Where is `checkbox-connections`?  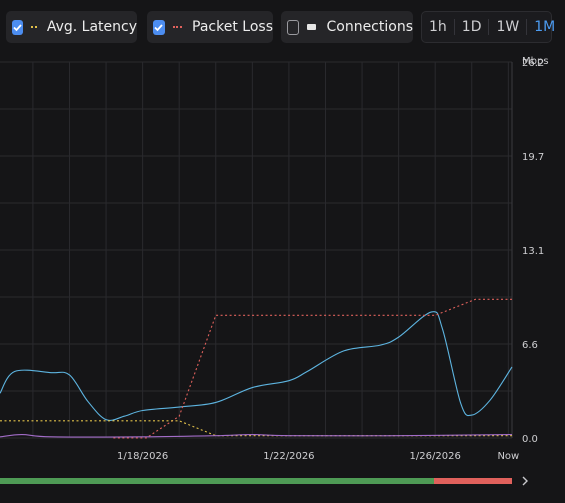
checkbox-connections is located at coordinates (293, 27).